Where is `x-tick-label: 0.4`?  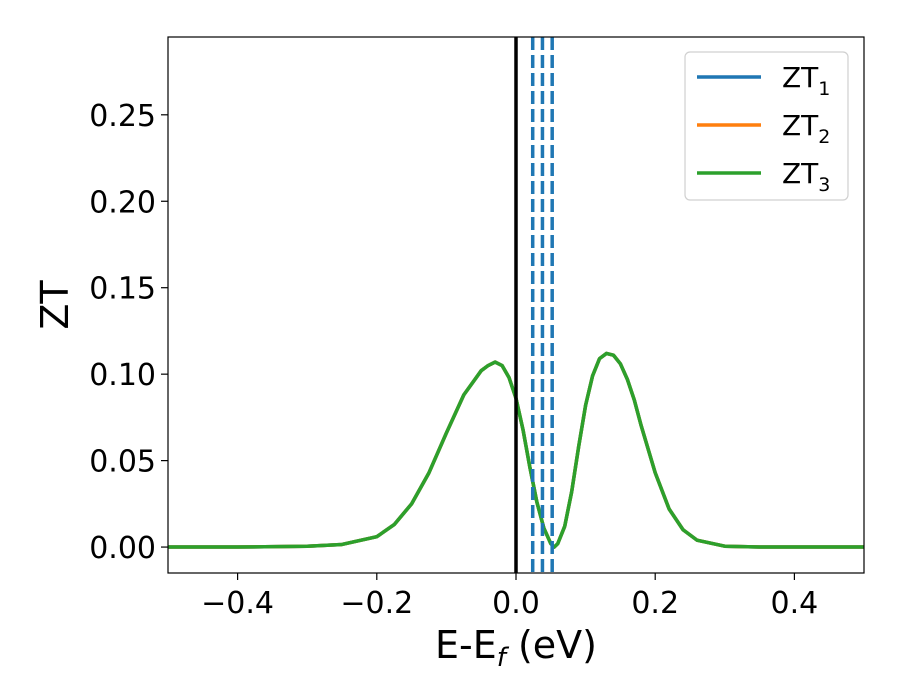
x-tick-label: 0.4 is located at coordinates (795, 603).